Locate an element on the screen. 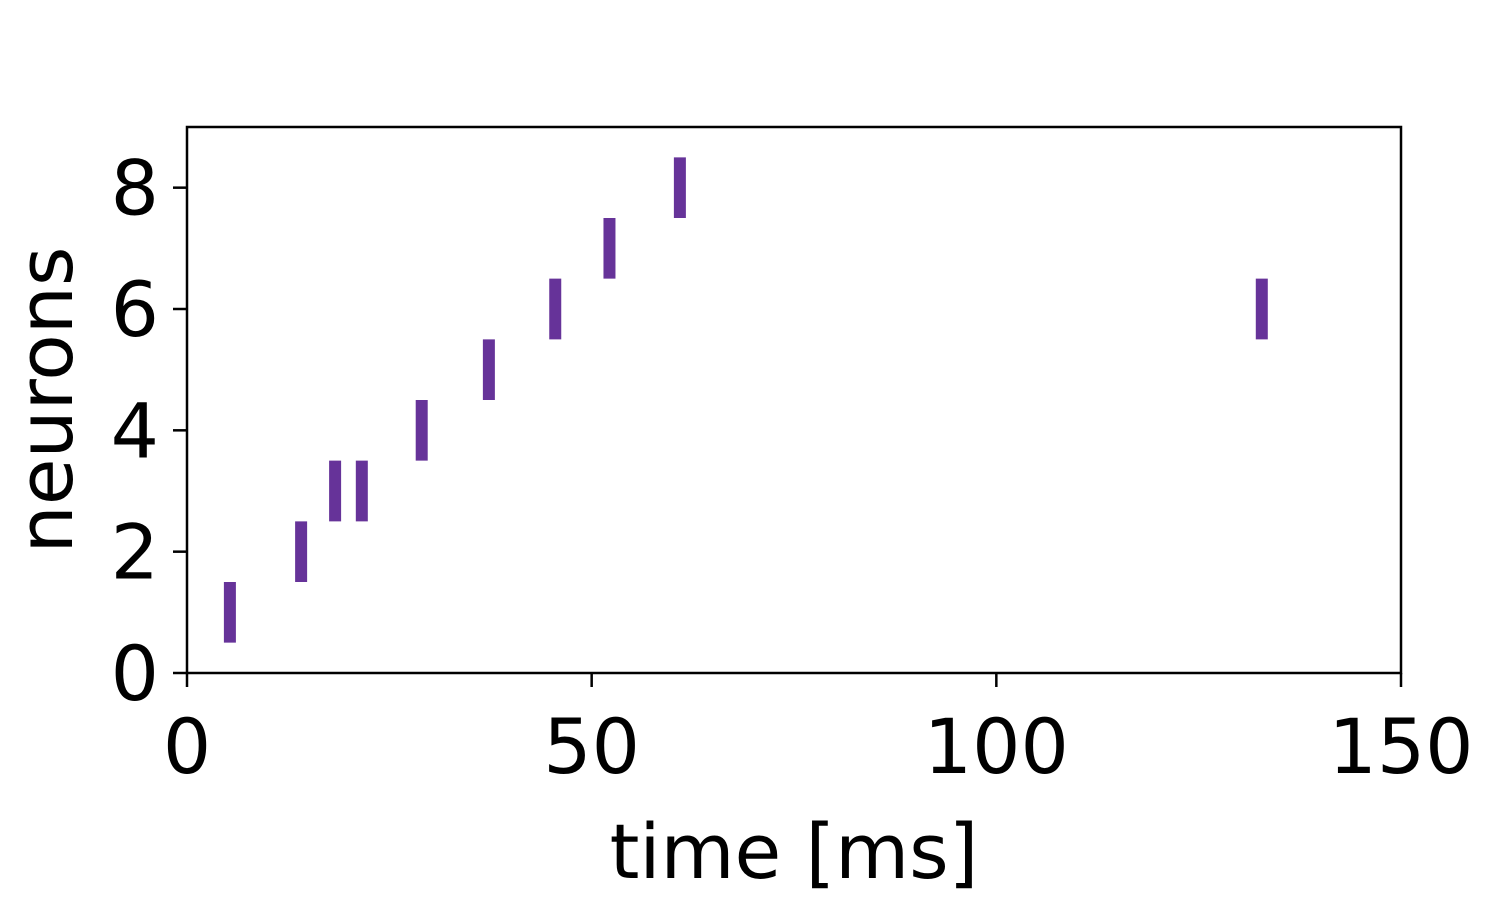 The image size is (1500, 900). y-tick-label: 2 is located at coordinates (135, 552).